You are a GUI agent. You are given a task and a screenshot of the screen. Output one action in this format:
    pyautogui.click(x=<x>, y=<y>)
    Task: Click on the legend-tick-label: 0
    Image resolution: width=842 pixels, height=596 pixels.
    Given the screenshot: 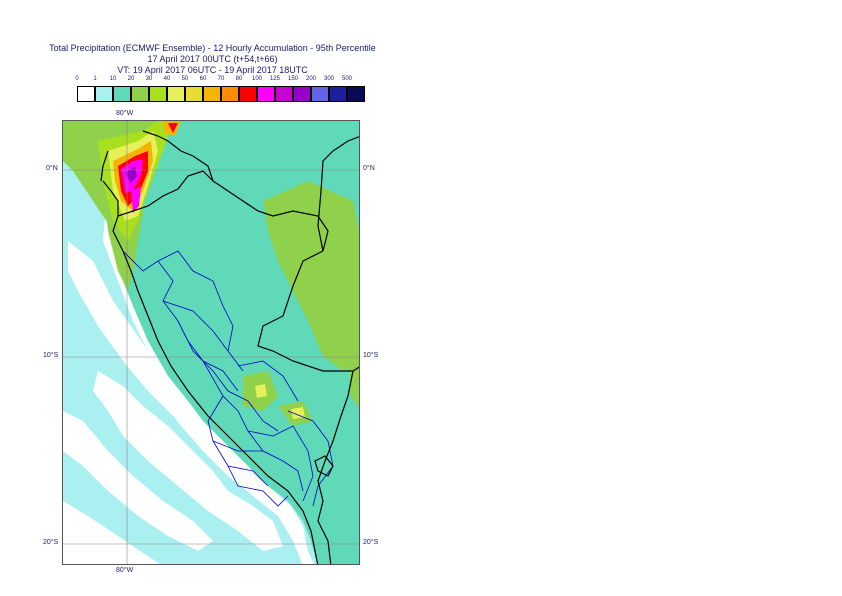 What is the action you would take?
    pyautogui.click(x=77, y=79)
    